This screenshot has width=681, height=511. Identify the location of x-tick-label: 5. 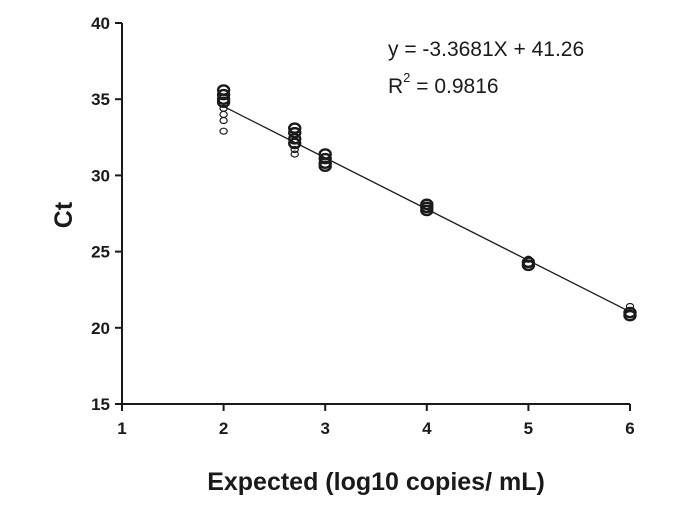
(528, 428).